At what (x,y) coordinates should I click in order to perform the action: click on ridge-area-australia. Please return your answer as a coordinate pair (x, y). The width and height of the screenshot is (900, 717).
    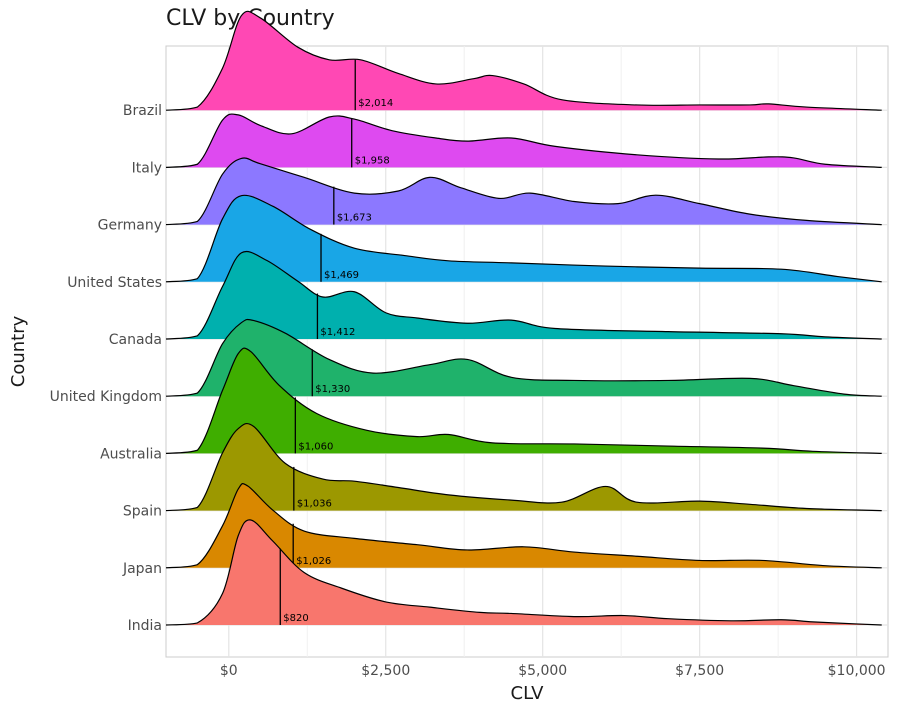
    Looking at the image, I should click on (524, 401).